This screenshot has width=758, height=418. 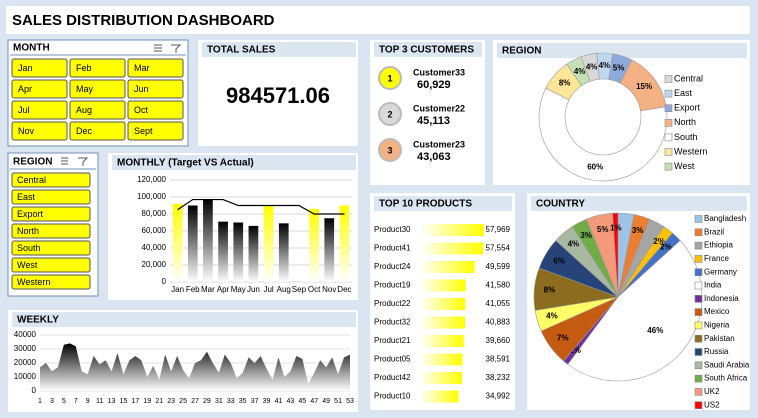 I want to click on legend-label: France, so click(x=716, y=258).